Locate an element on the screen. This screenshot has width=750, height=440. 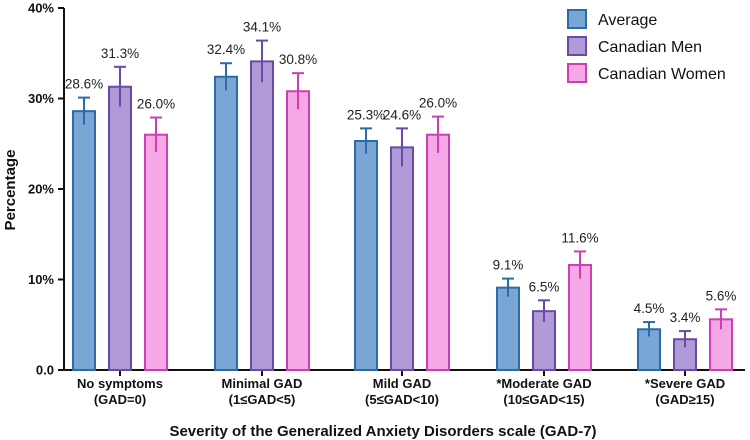
x-category-label: Minimal GAD is located at coordinates (262, 383).